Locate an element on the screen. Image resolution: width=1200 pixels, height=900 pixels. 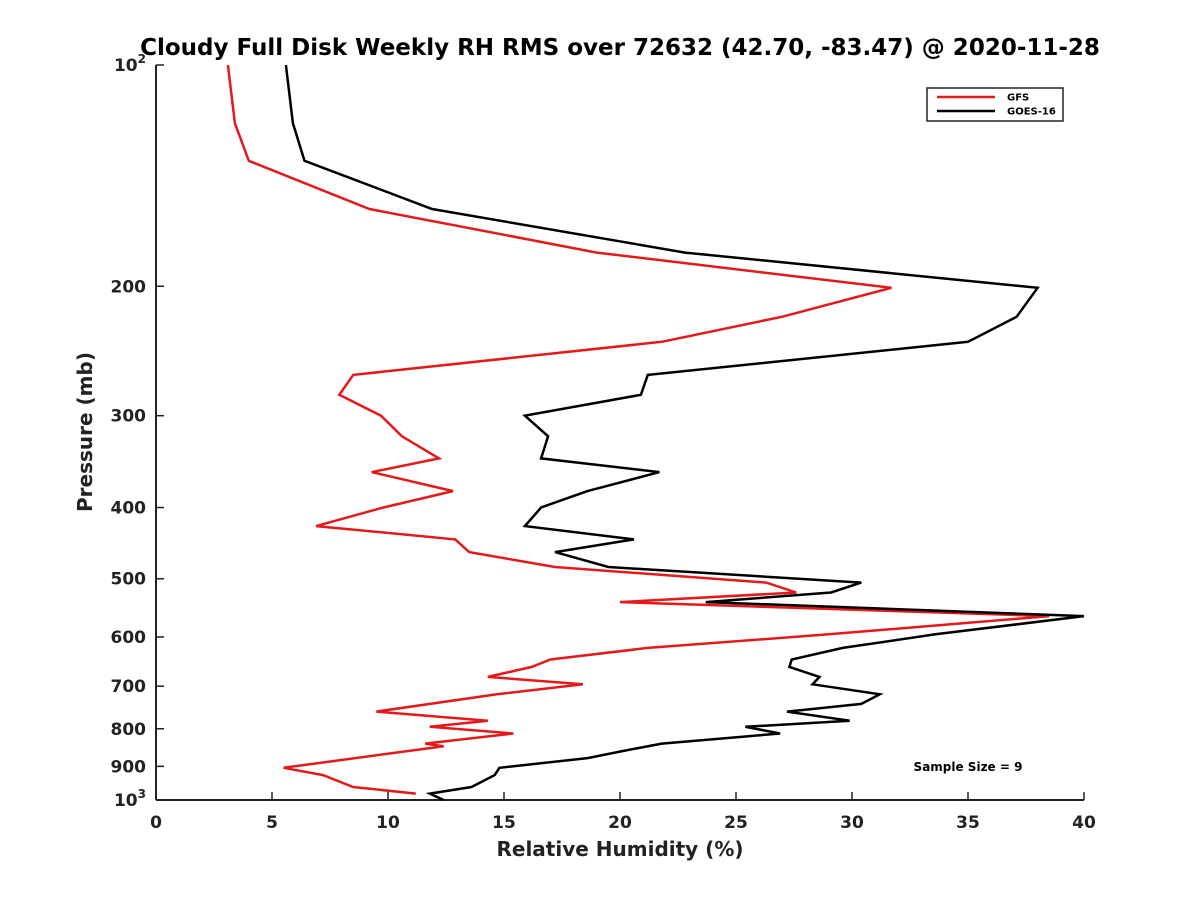
x-tick-label: 30 is located at coordinates (852, 823).